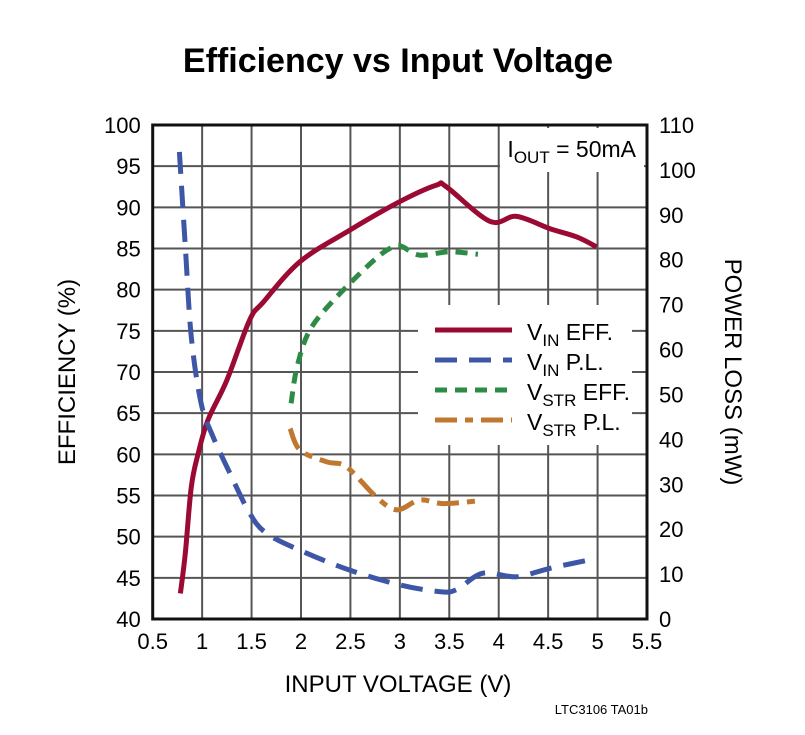  I want to click on x-tick-label: 5, so click(597, 641).